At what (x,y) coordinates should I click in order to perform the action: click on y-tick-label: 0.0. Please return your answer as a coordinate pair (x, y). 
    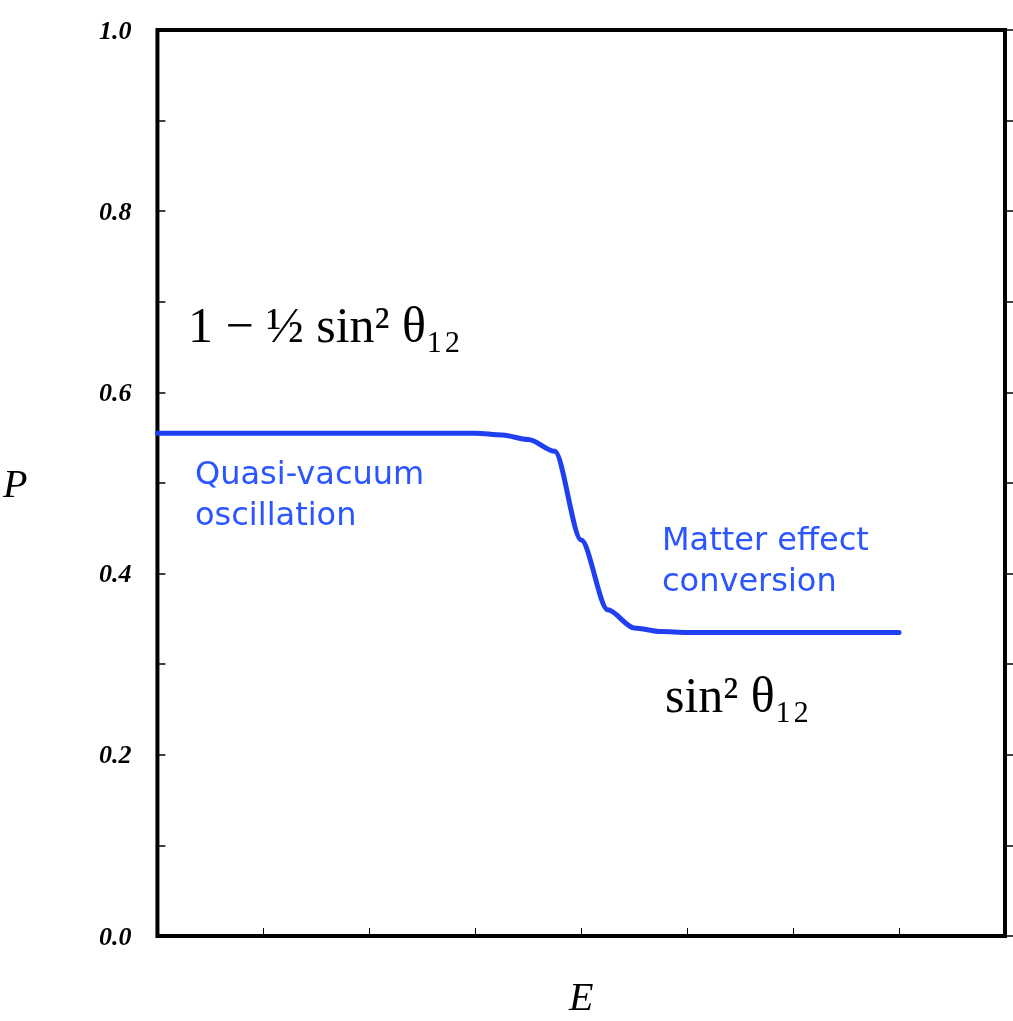
    Looking at the image, I should click on (115, 936).